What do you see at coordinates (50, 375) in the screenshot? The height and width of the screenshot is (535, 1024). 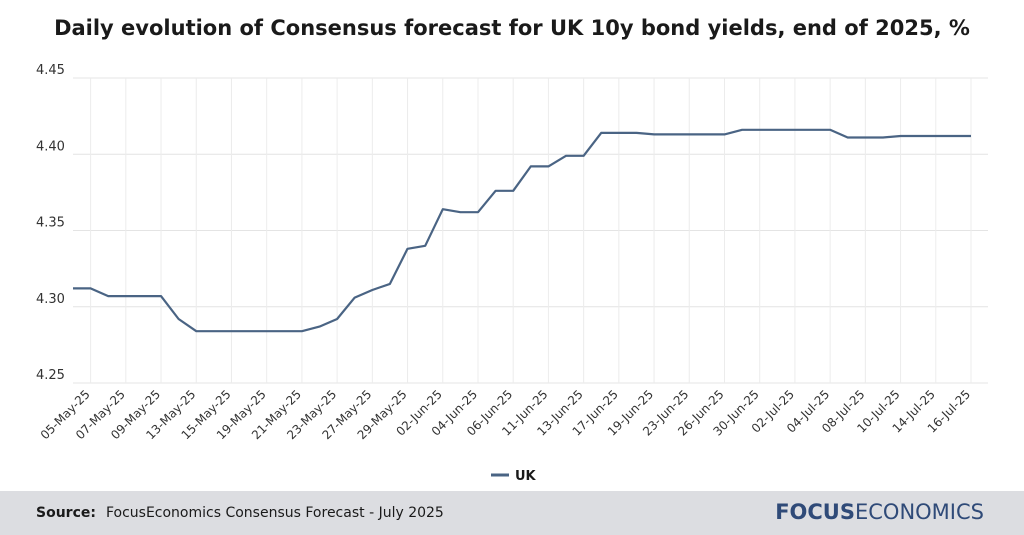 I see `y-tick-label: 4.25` at bounding box center [50, 375].